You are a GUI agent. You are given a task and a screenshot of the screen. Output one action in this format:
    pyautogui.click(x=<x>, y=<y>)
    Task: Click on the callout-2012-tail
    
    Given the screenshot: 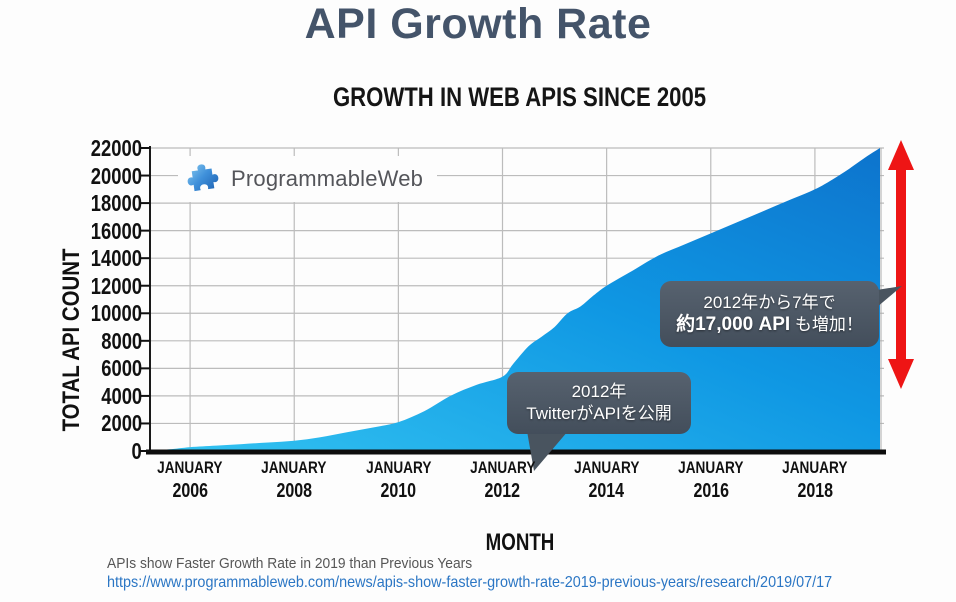 What is the action you would take?
    pyautogui.click(x=547, y=451)
    